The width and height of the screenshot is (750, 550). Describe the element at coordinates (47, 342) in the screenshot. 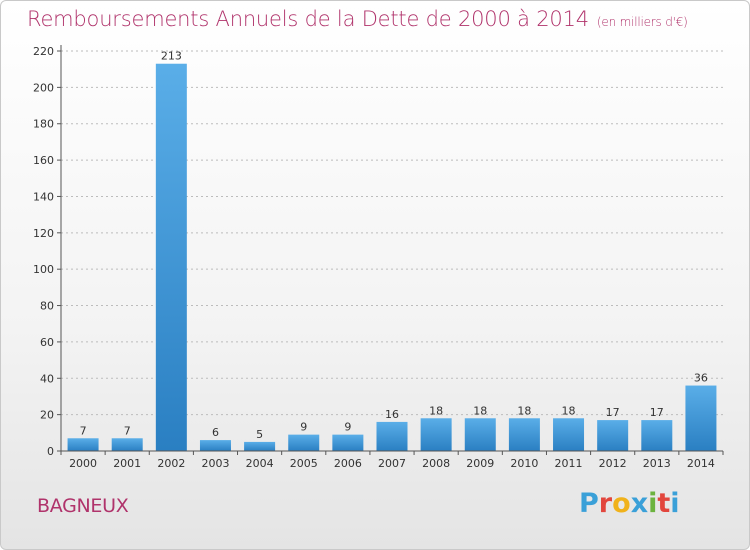

I see `y-tick-label: 60` at that location.